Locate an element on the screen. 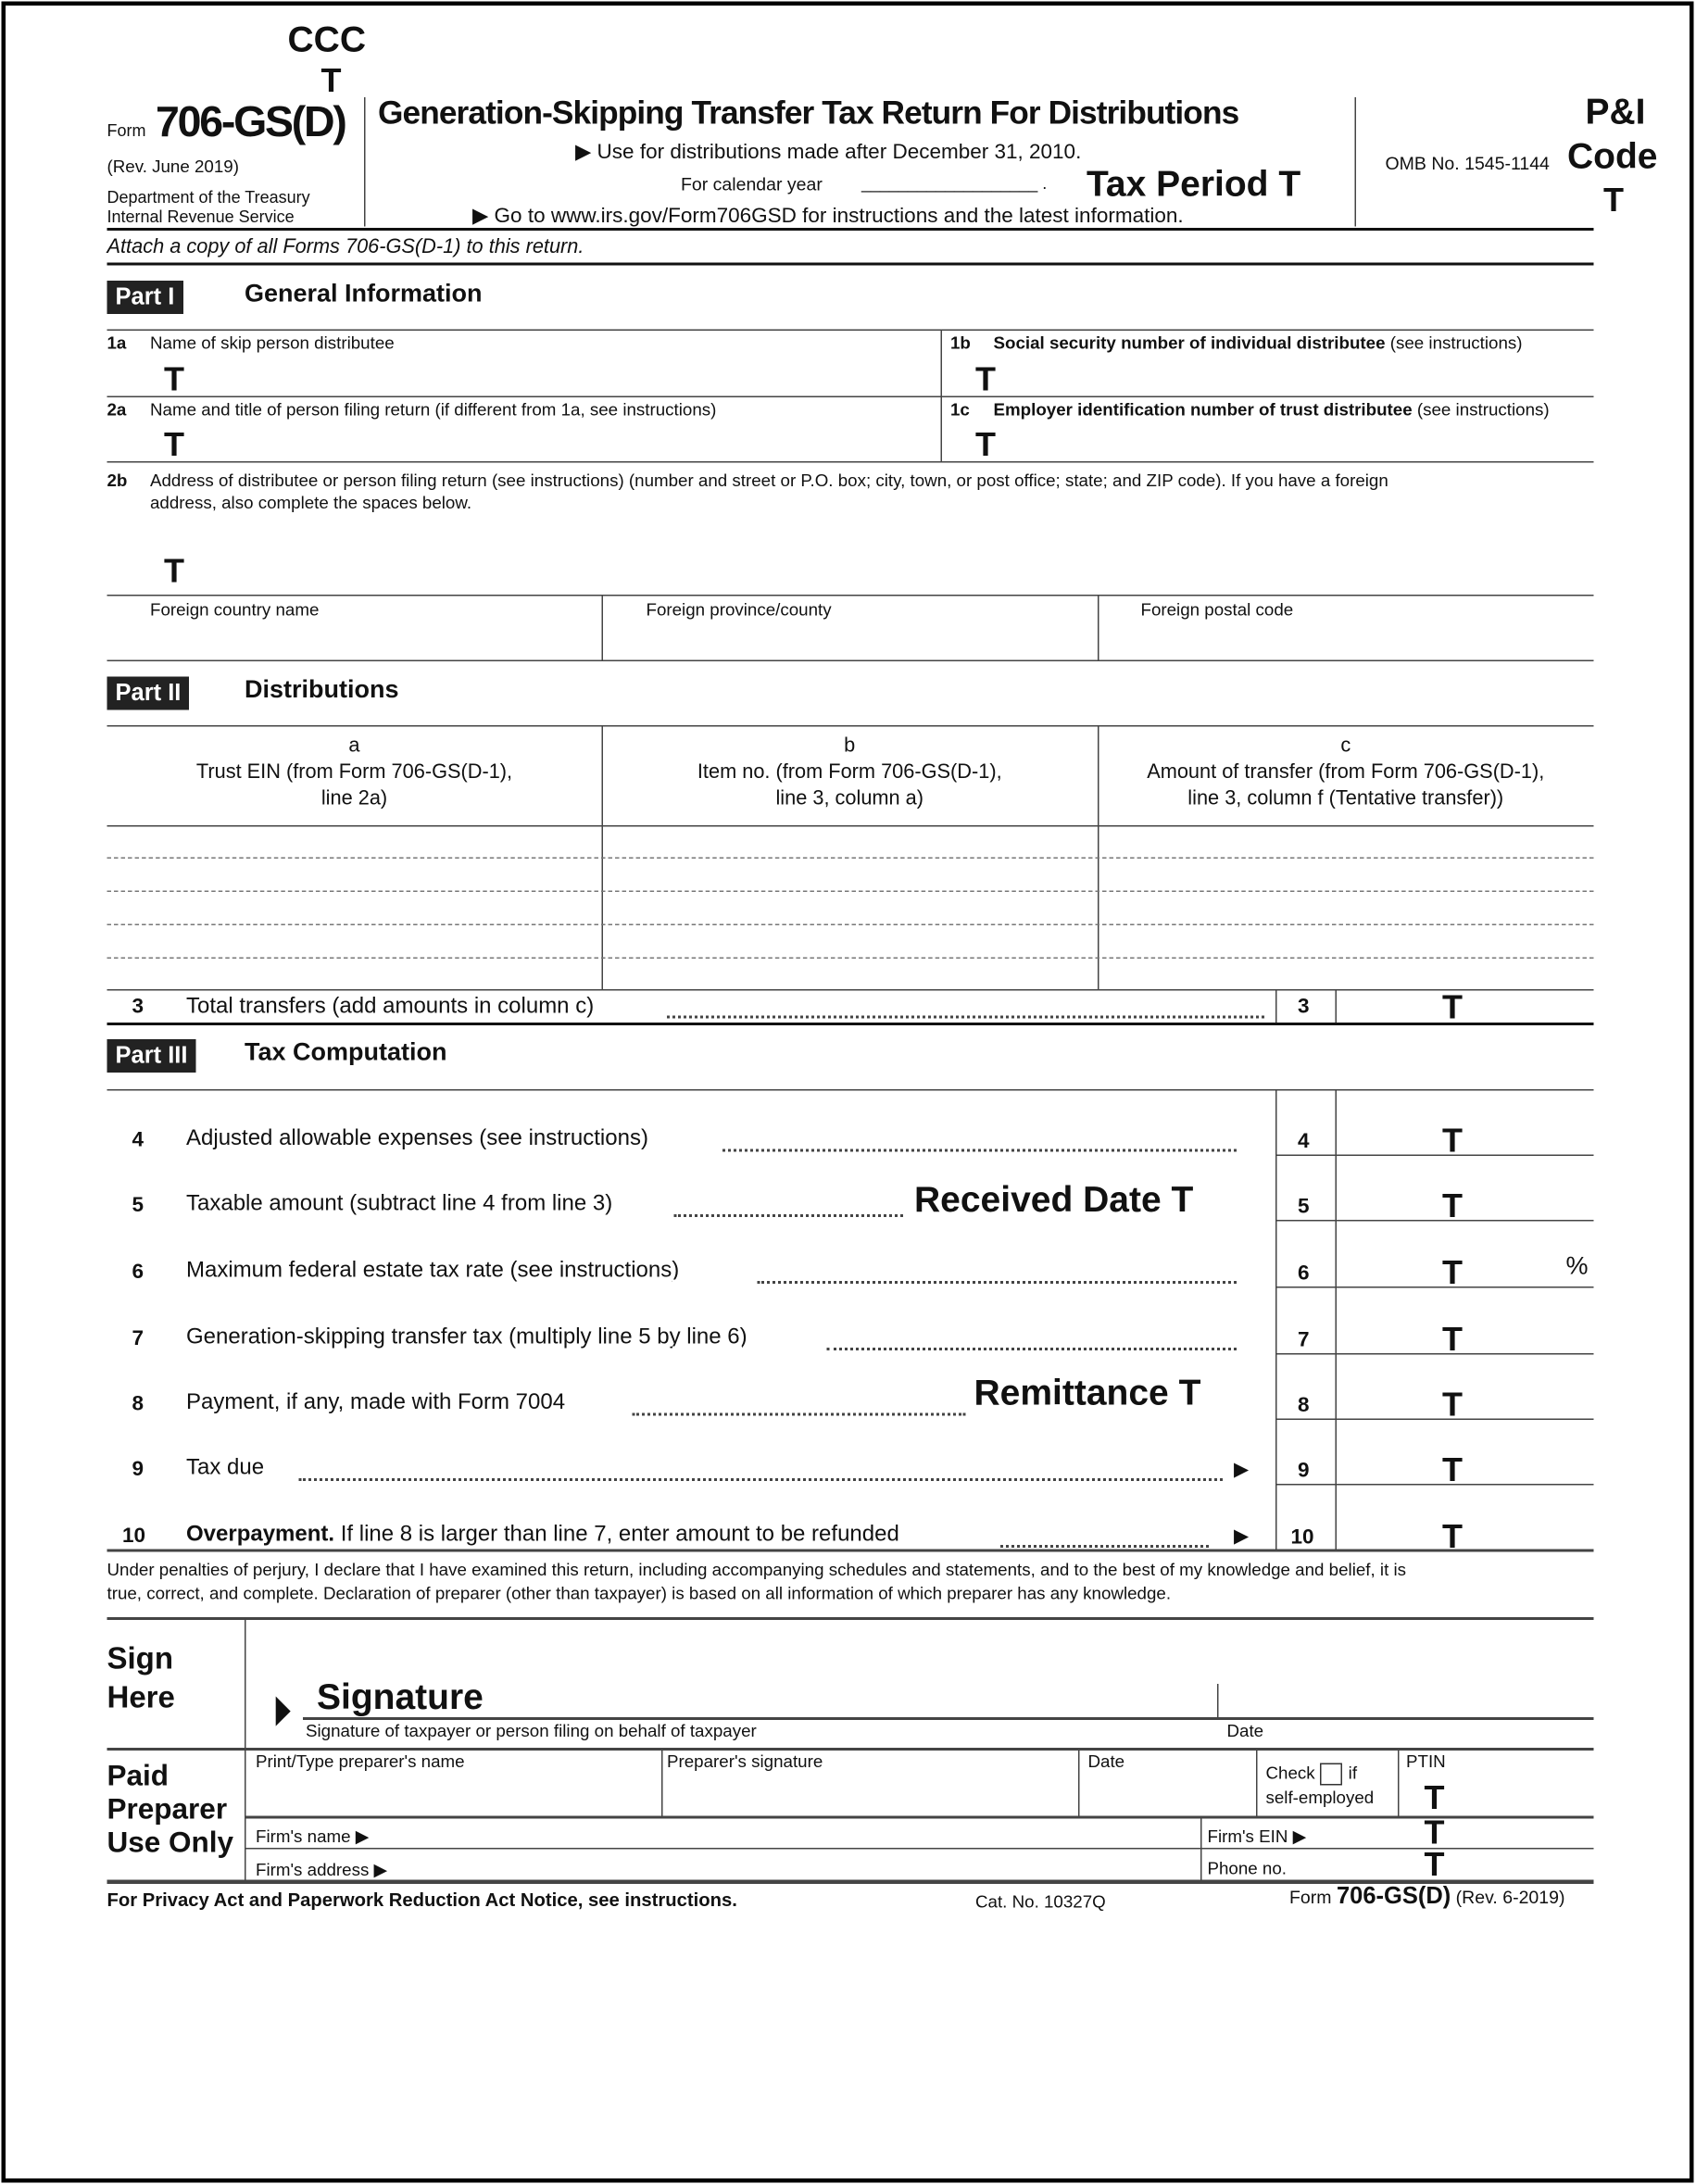 Image resolution: width=1696 pixels, height=2184 pixels. remittance-stamp: Remittance T is located at coordinates (1088, 1392).